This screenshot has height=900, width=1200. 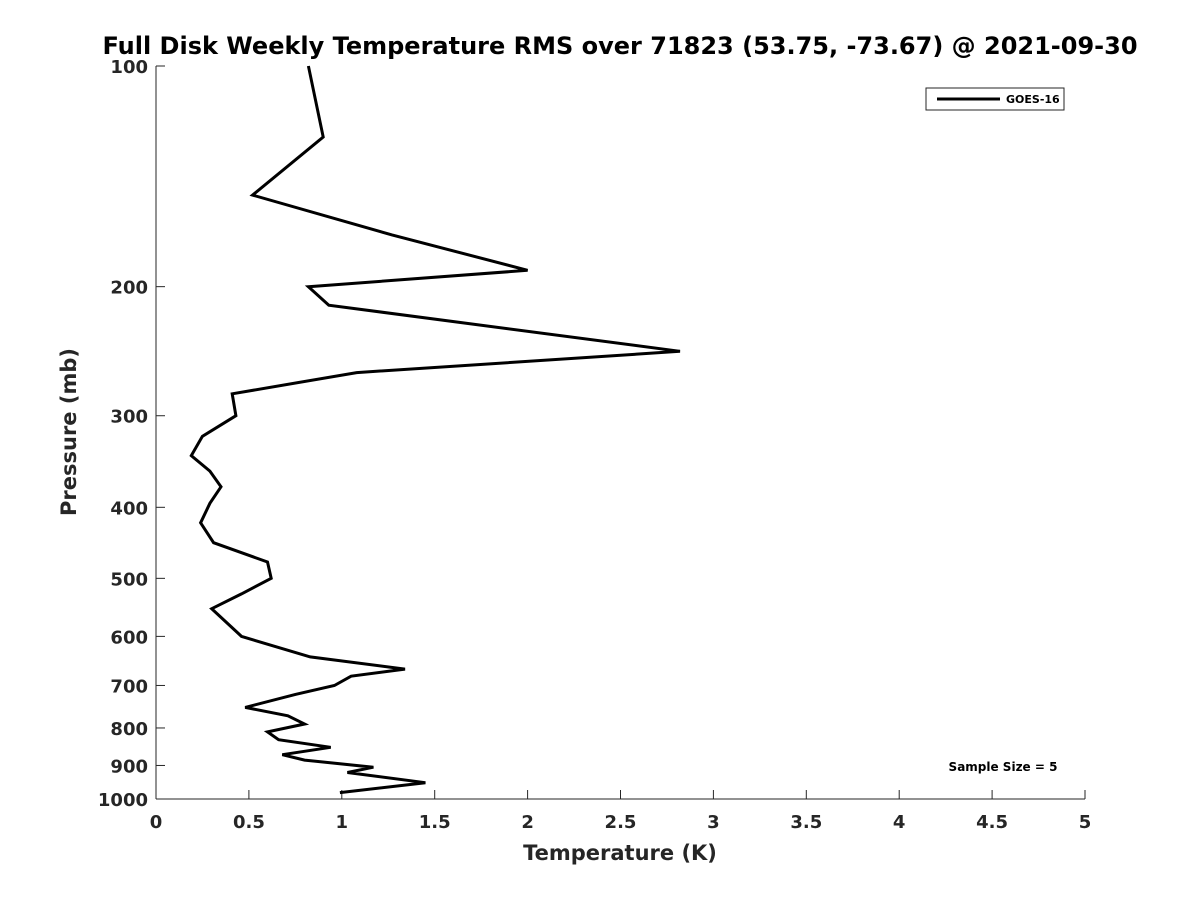 I want to click on x-tick-label: 3, so click(x=713, y=822).